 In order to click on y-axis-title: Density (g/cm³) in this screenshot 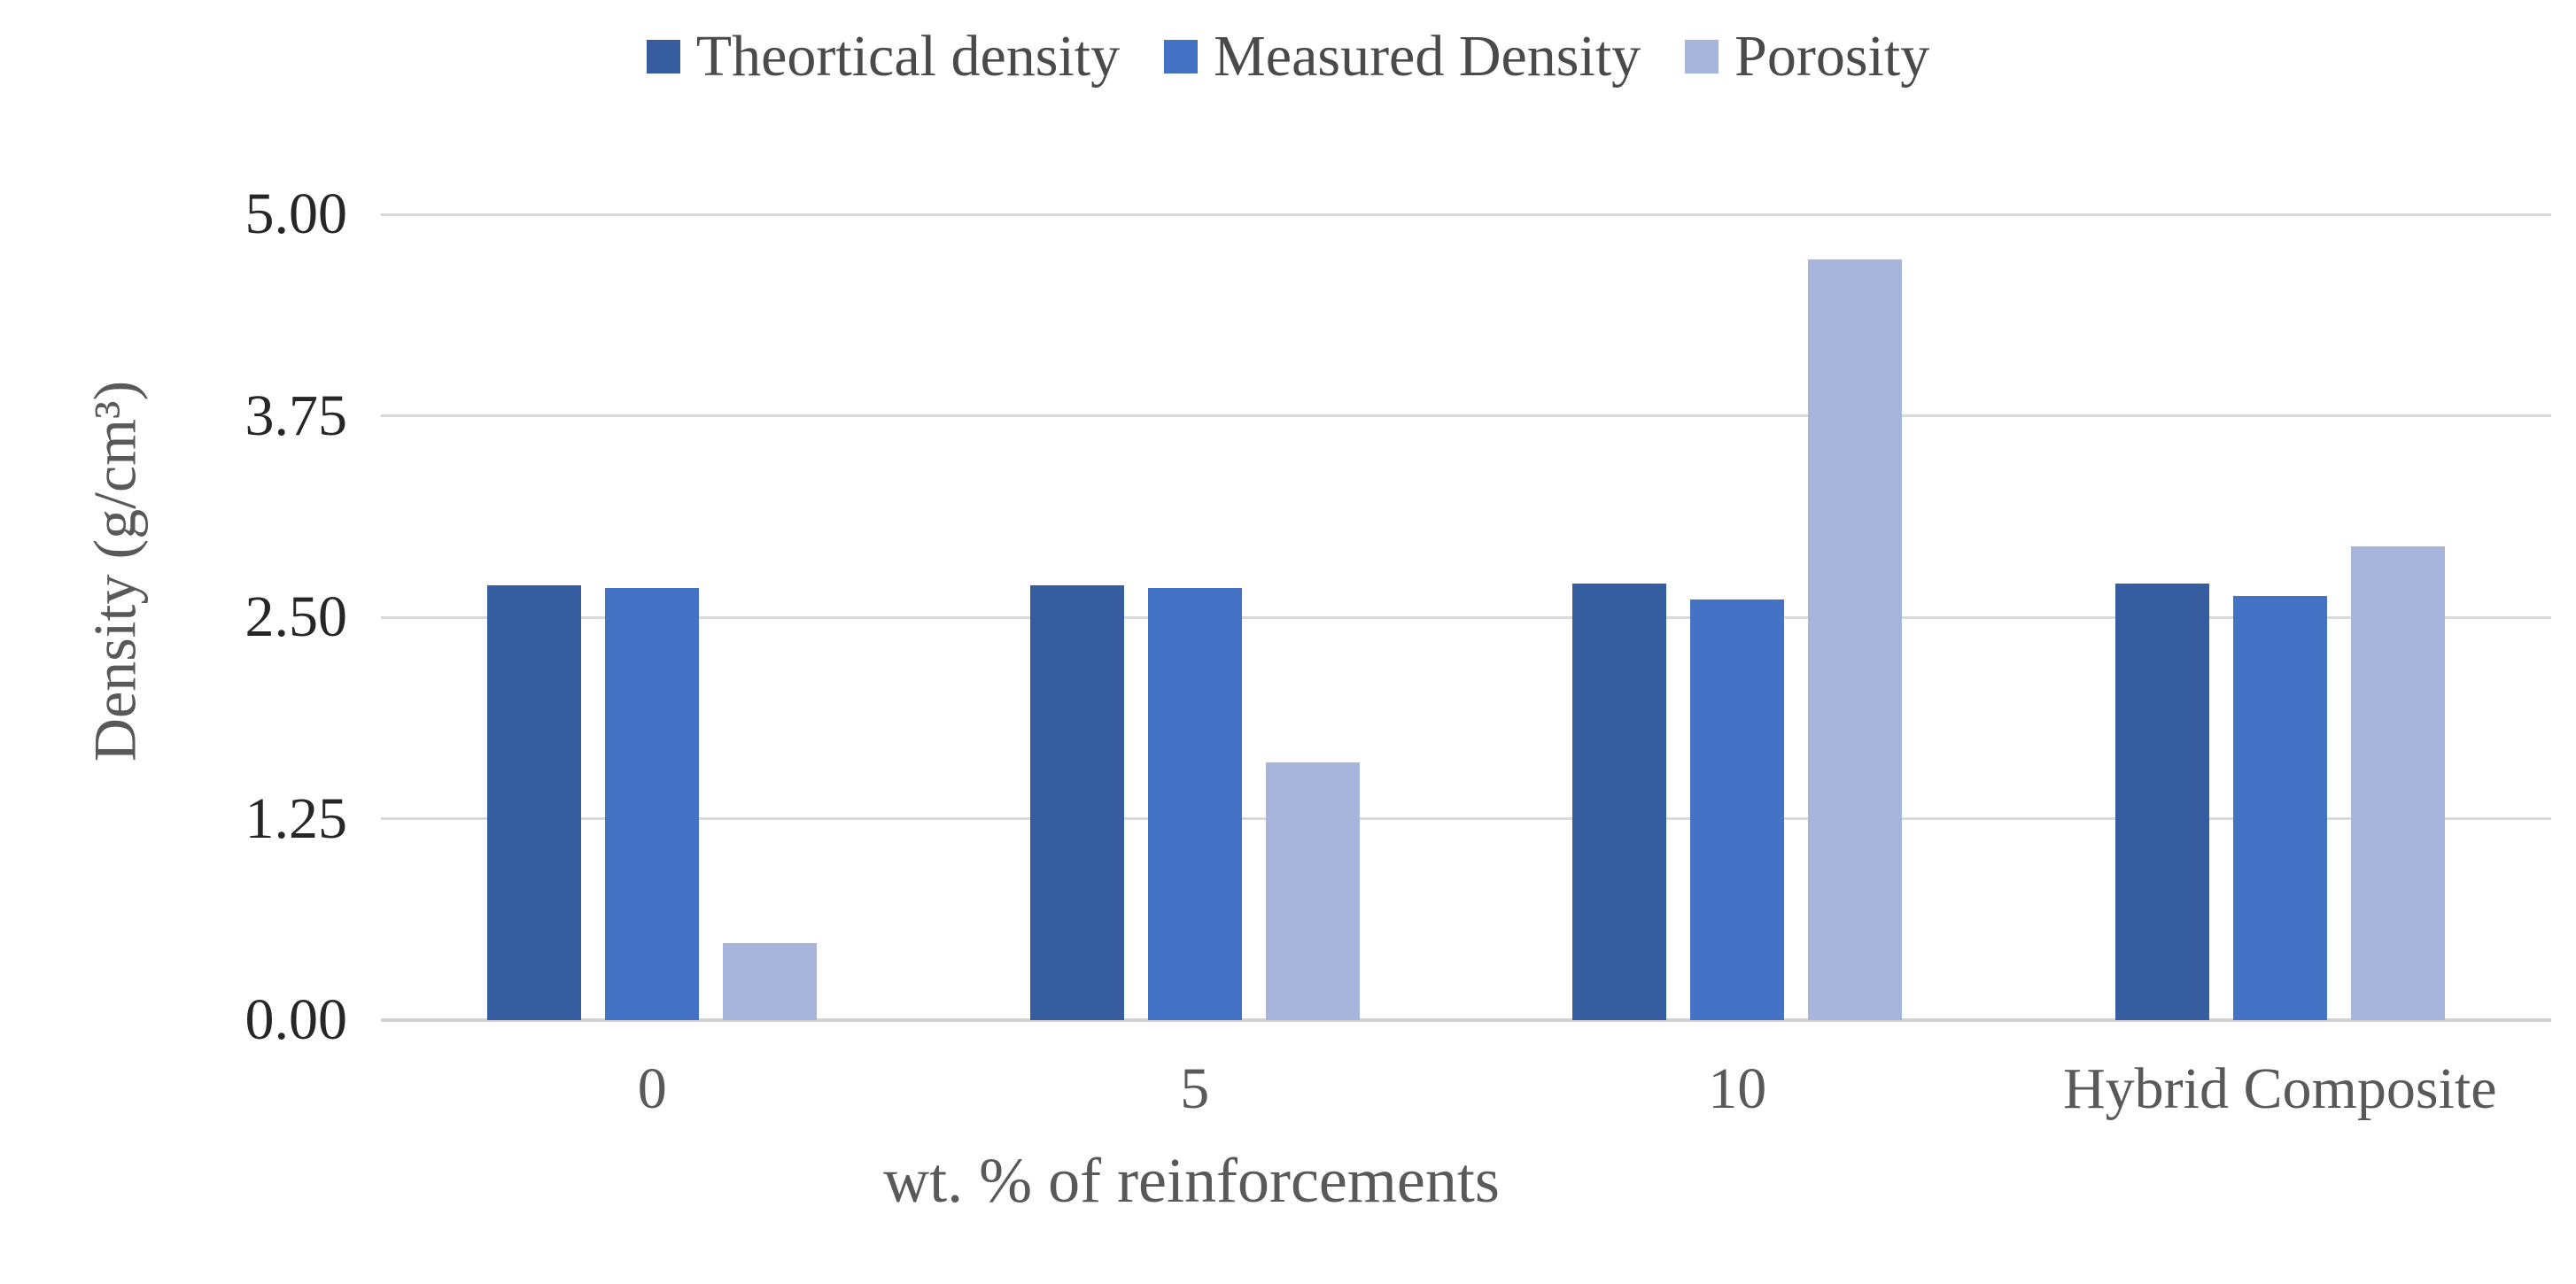, I will do `click(115, 571)`.